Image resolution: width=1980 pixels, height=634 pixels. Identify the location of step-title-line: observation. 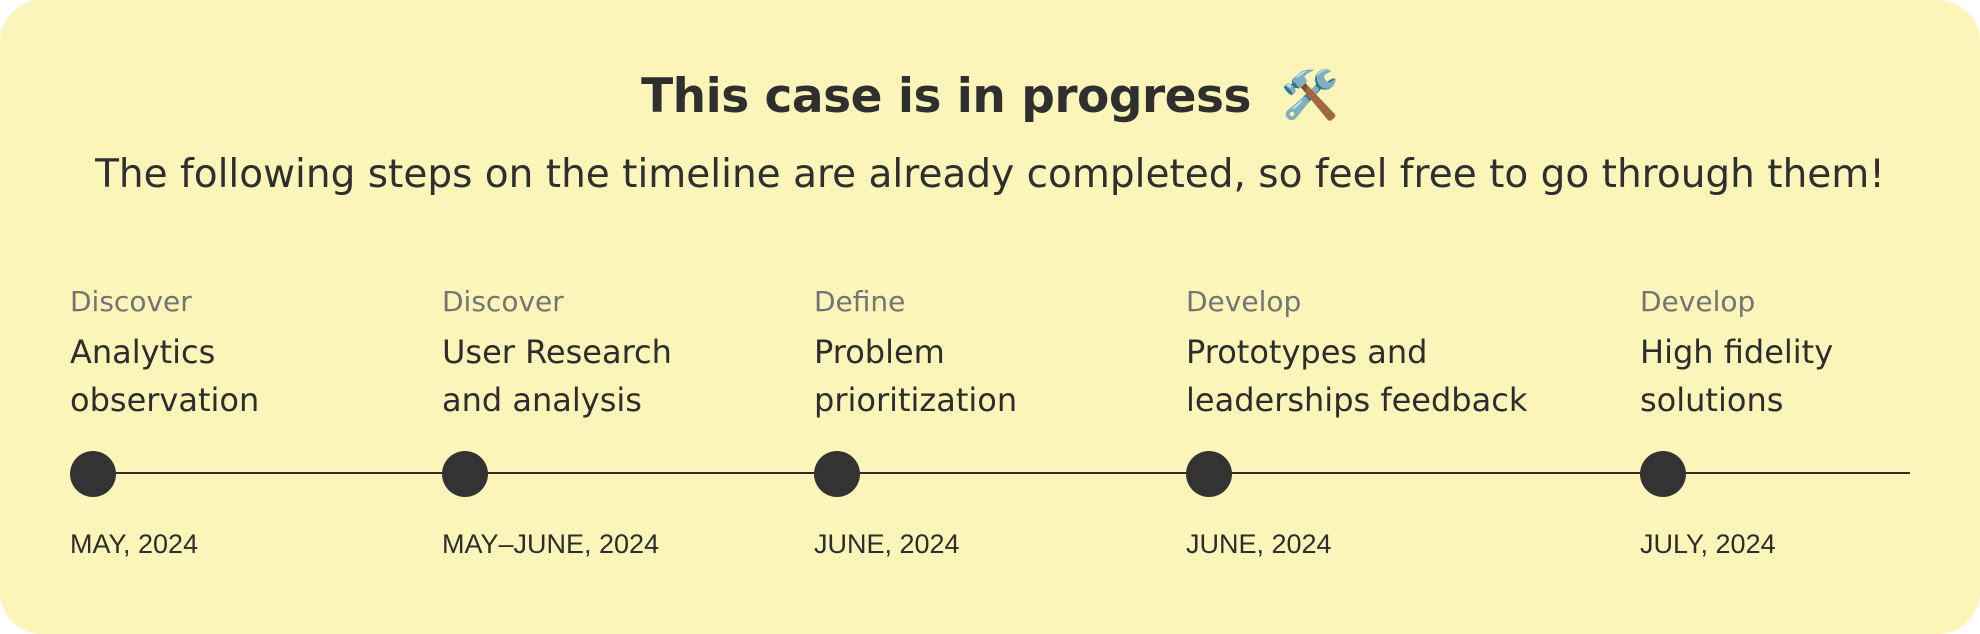
(165, 400).